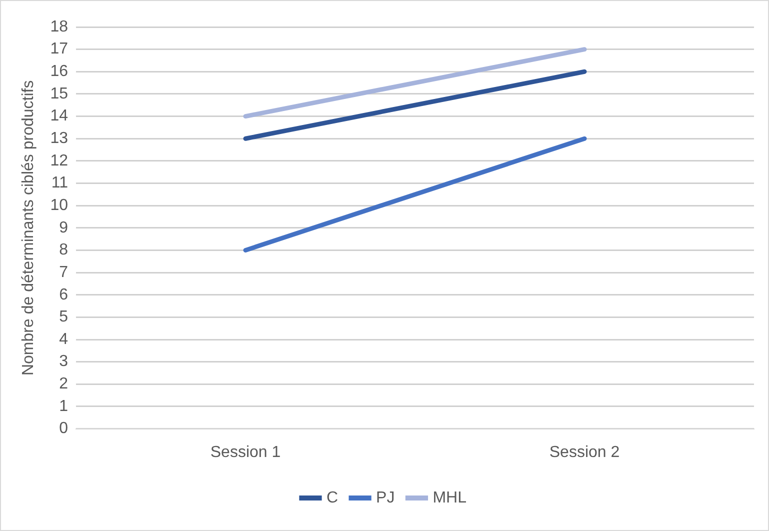 This screenshot has width=769, height=531. What do you see at coordinates (449, 497) in the screenshot?
I see `legend-label: MHL` at bounding box center [449, 497].